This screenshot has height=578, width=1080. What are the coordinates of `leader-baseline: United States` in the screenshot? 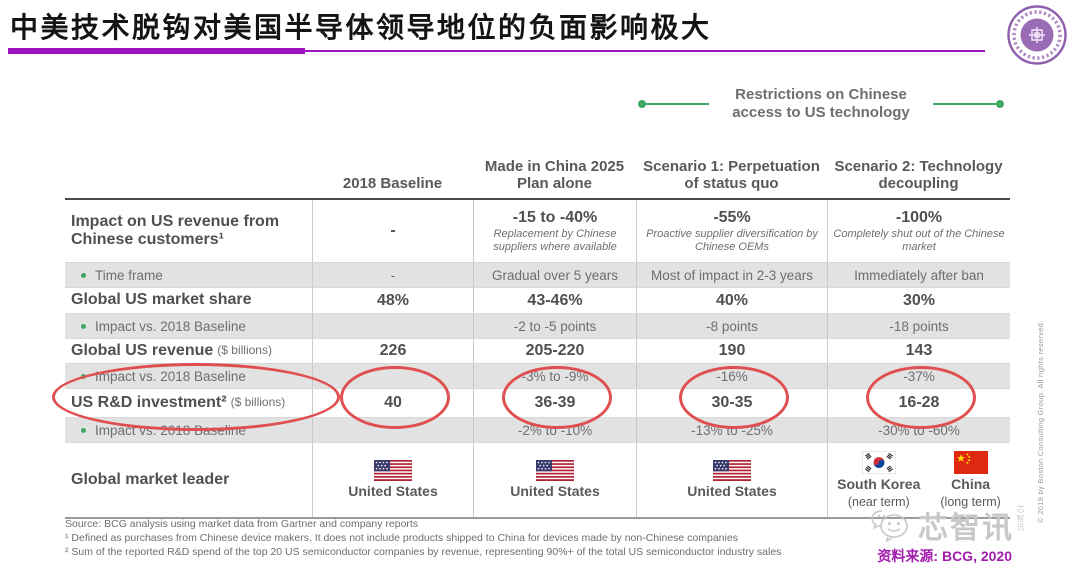 It's located at (393, 479).